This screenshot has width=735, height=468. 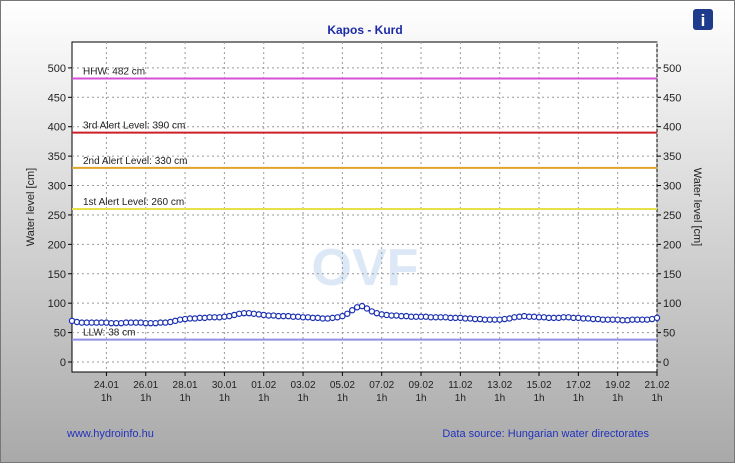 What do you see at coordinates (578, 385) in the screenshot?
I see `x-tick-label: 17.02` at bounding box center [578, 385].